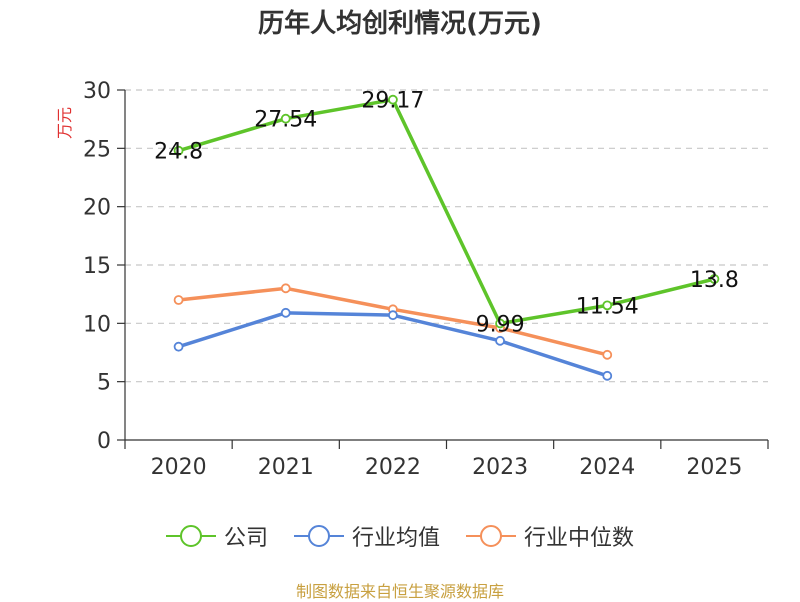 The width and height of the screenshot is (800, 602). What do you see at coordinates (97, 149) in the screenshot?
I see `y-tick-label: 25` at bounding box center [97, 149].